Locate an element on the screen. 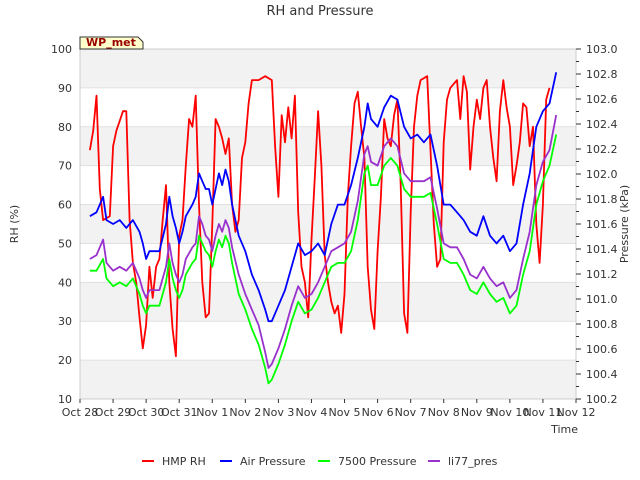  y-left-tick-label: 80 is located at coordinates (65, 127).